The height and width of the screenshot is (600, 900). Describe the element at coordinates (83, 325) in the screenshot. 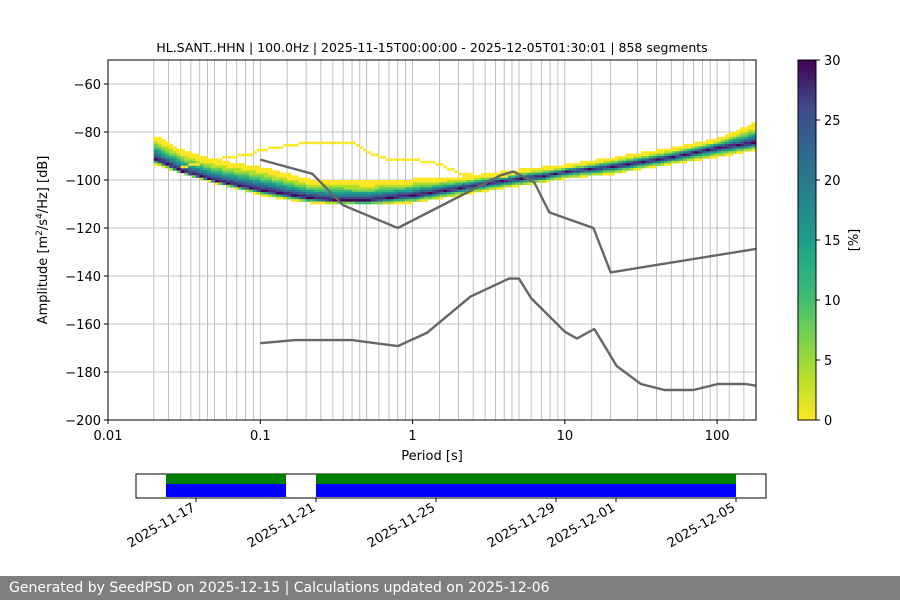

I see `y-tick-label: −160` at that location.